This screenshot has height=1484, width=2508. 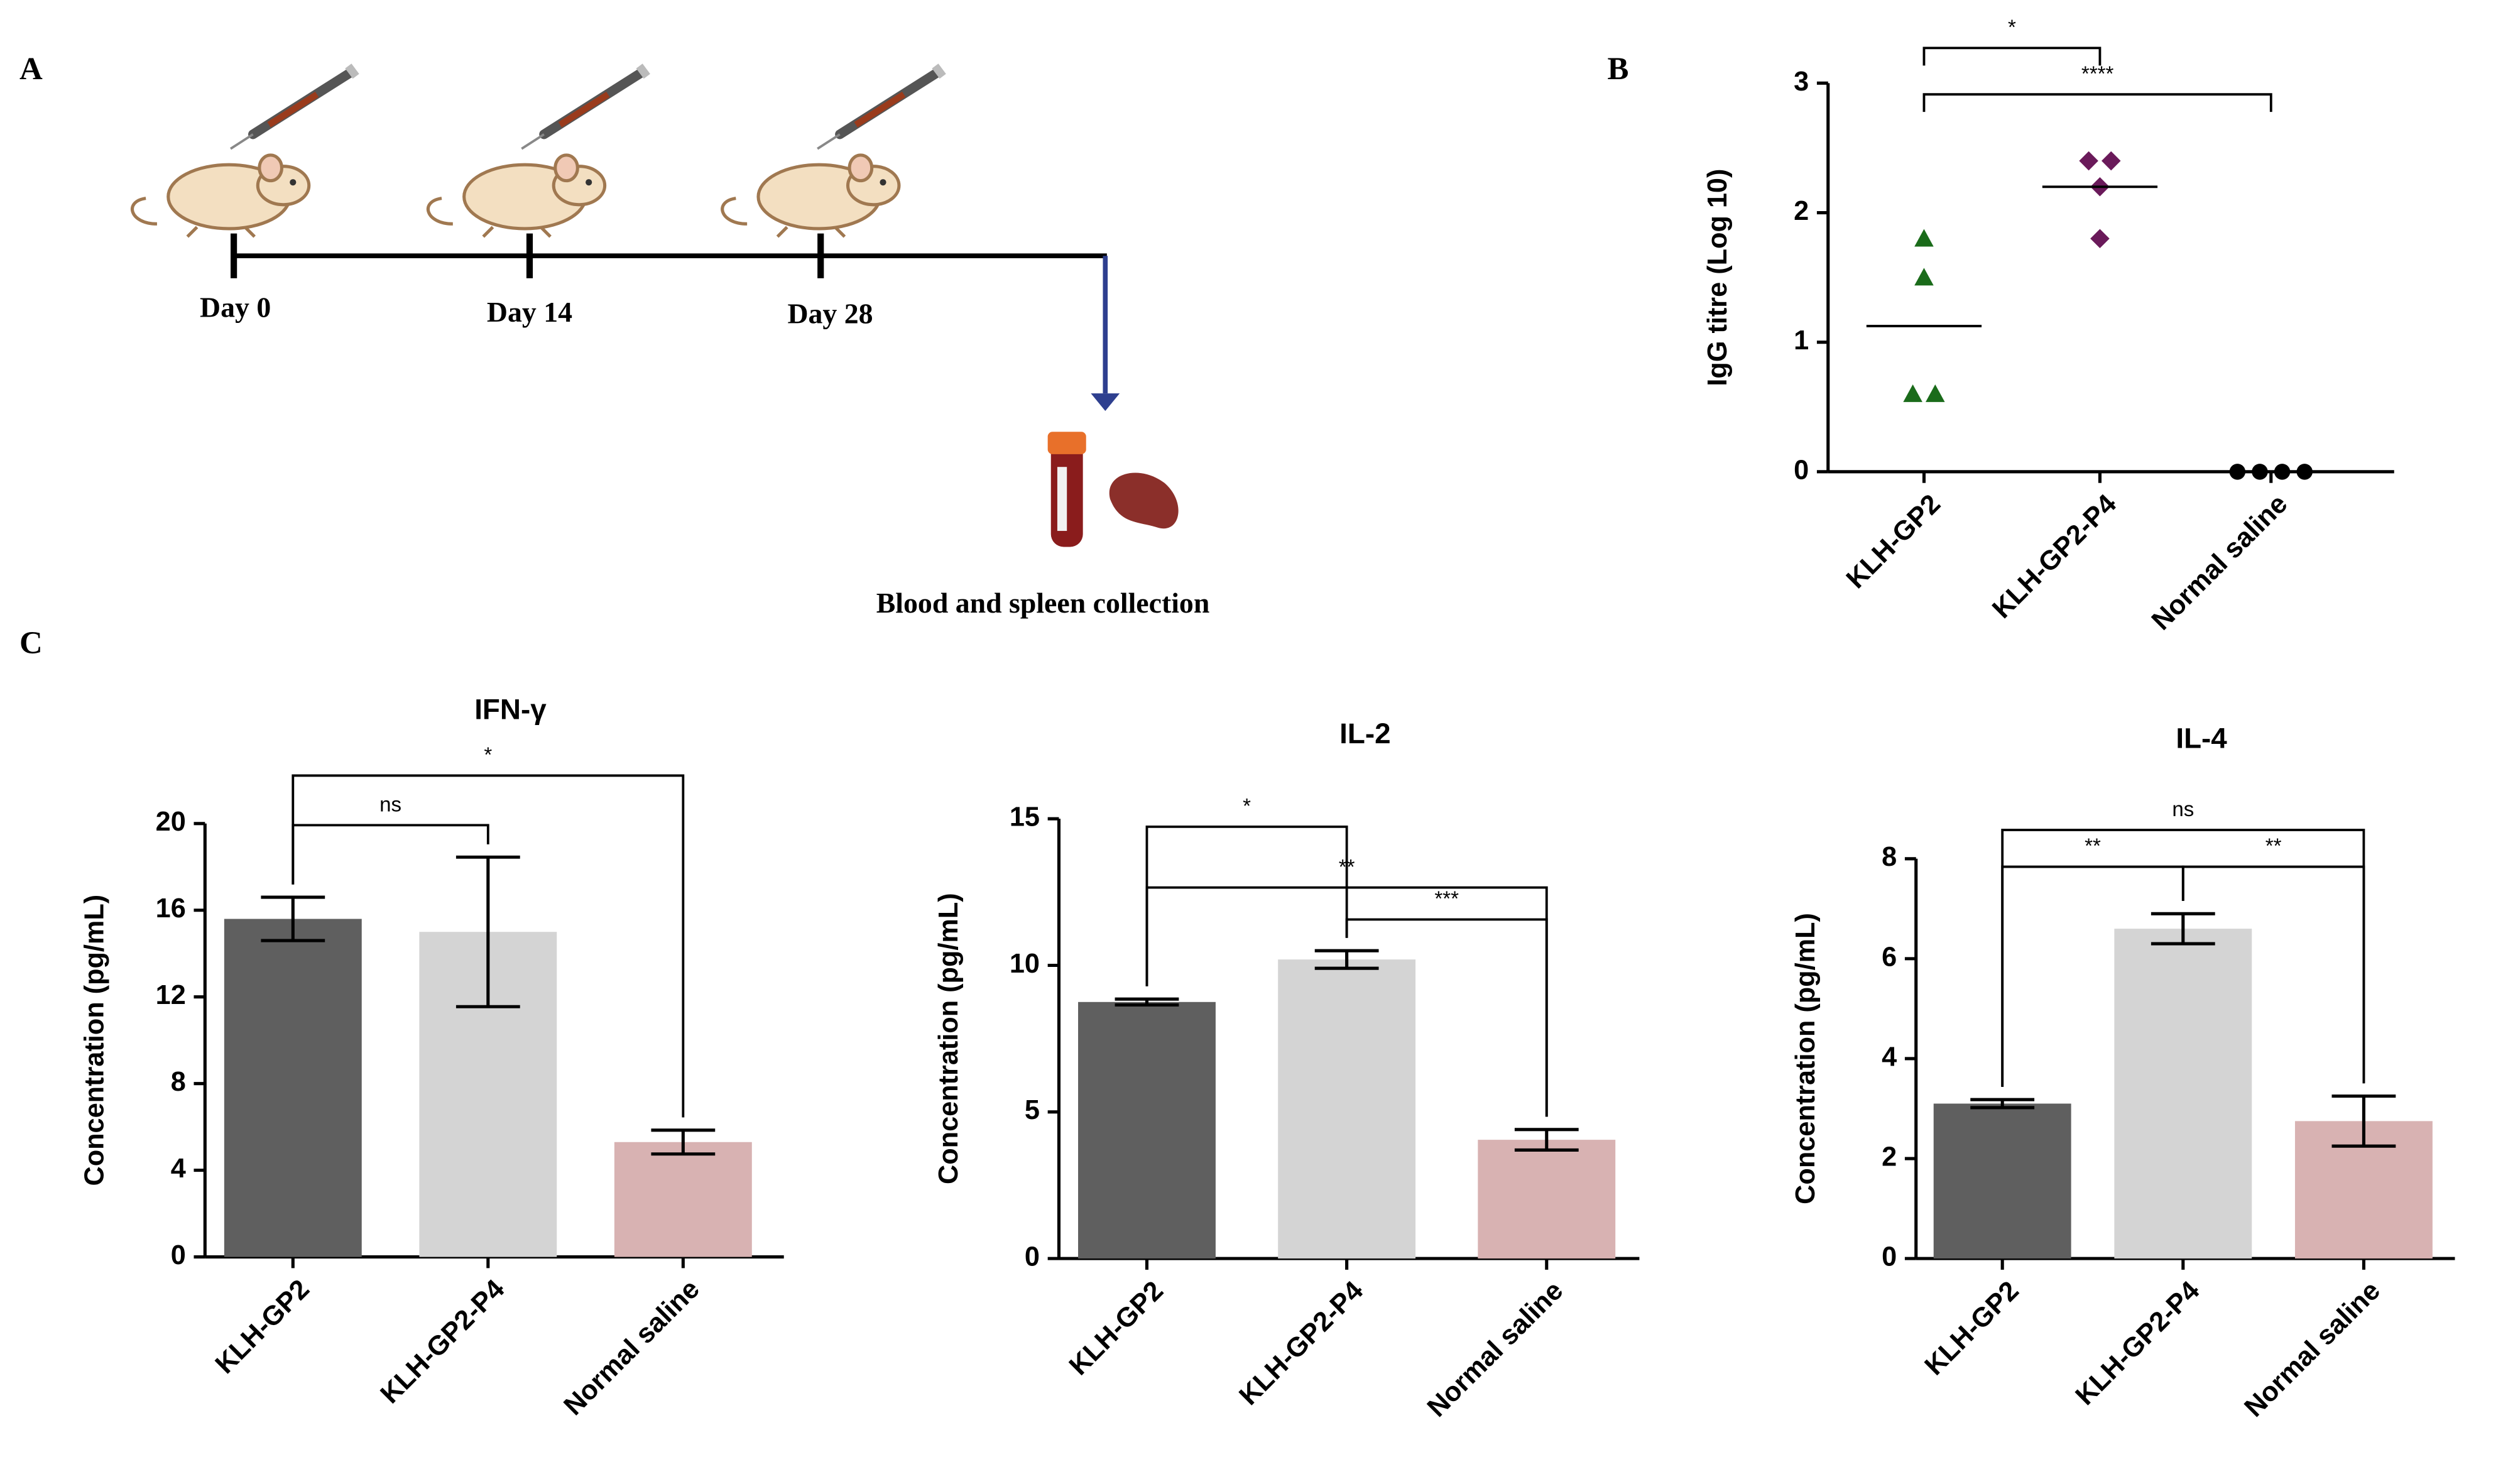 What do you see at coordinates (529, 312) in the screenshot?
I see `day-label: Day 14` at bounding box center [529, 312].